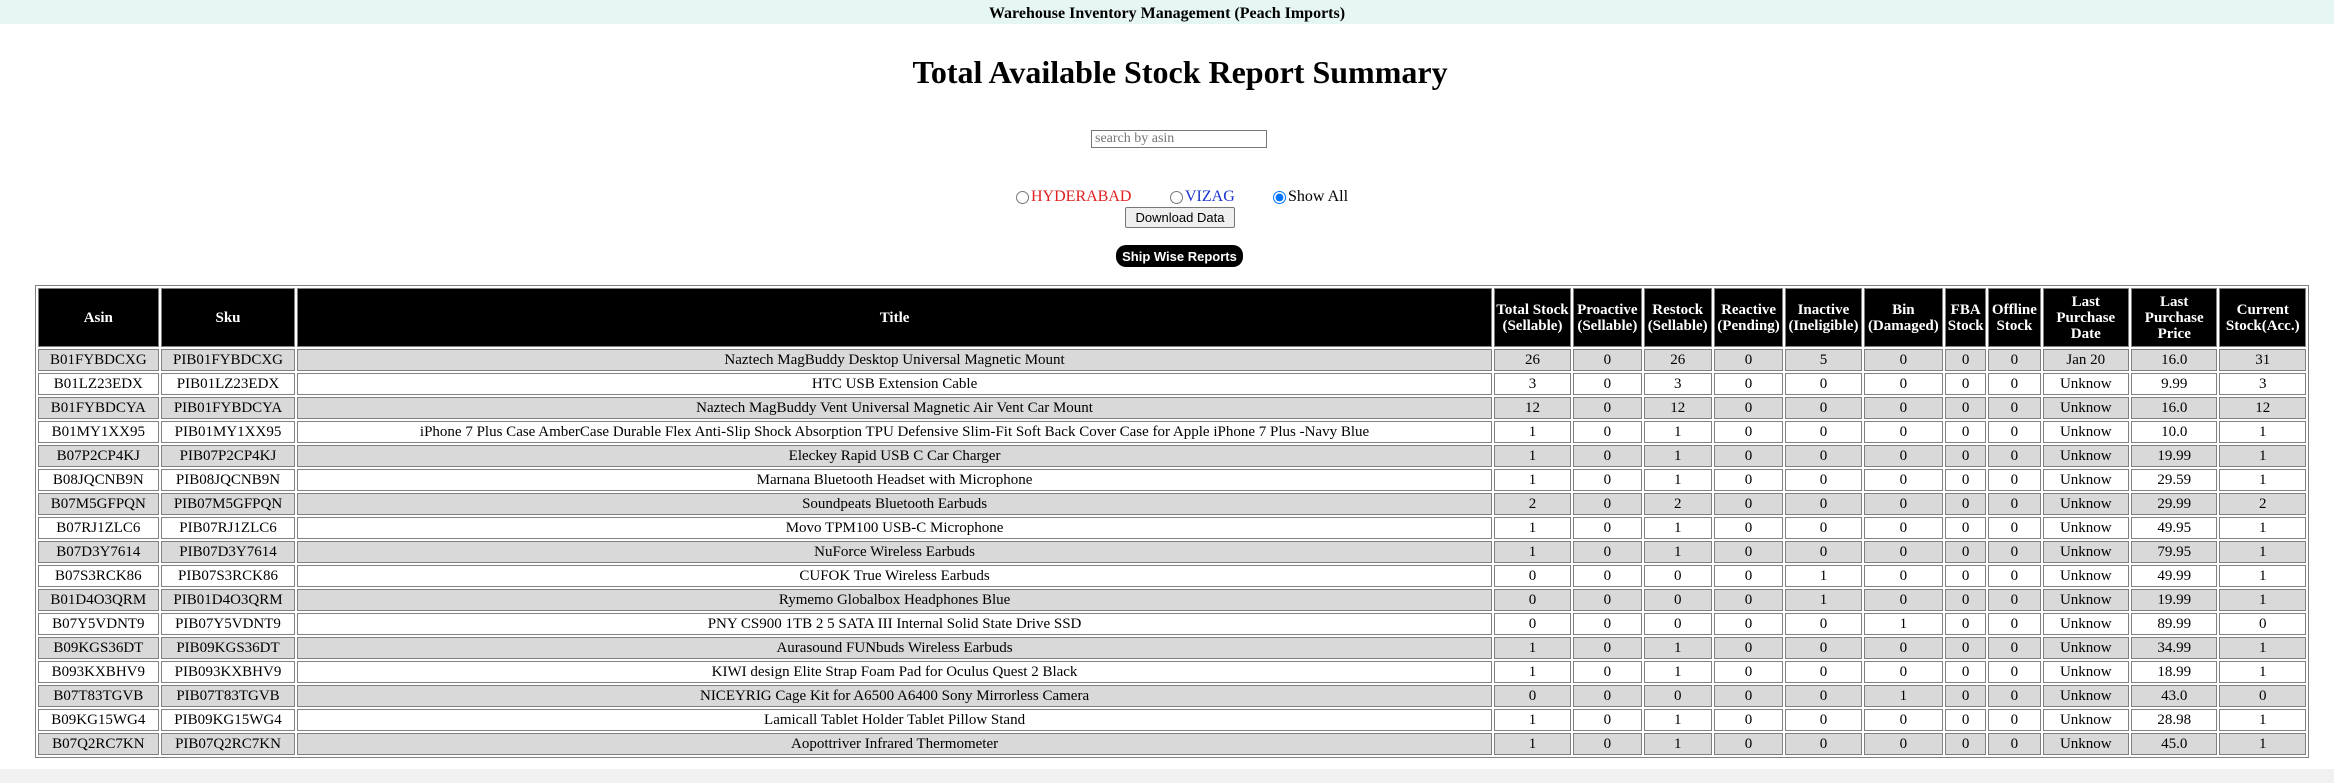  Describe the element at coordinates (894, 648) in the screenshot. I see `table-cell: Aurasound FUNbuds Wireless Earbuds` at that location.